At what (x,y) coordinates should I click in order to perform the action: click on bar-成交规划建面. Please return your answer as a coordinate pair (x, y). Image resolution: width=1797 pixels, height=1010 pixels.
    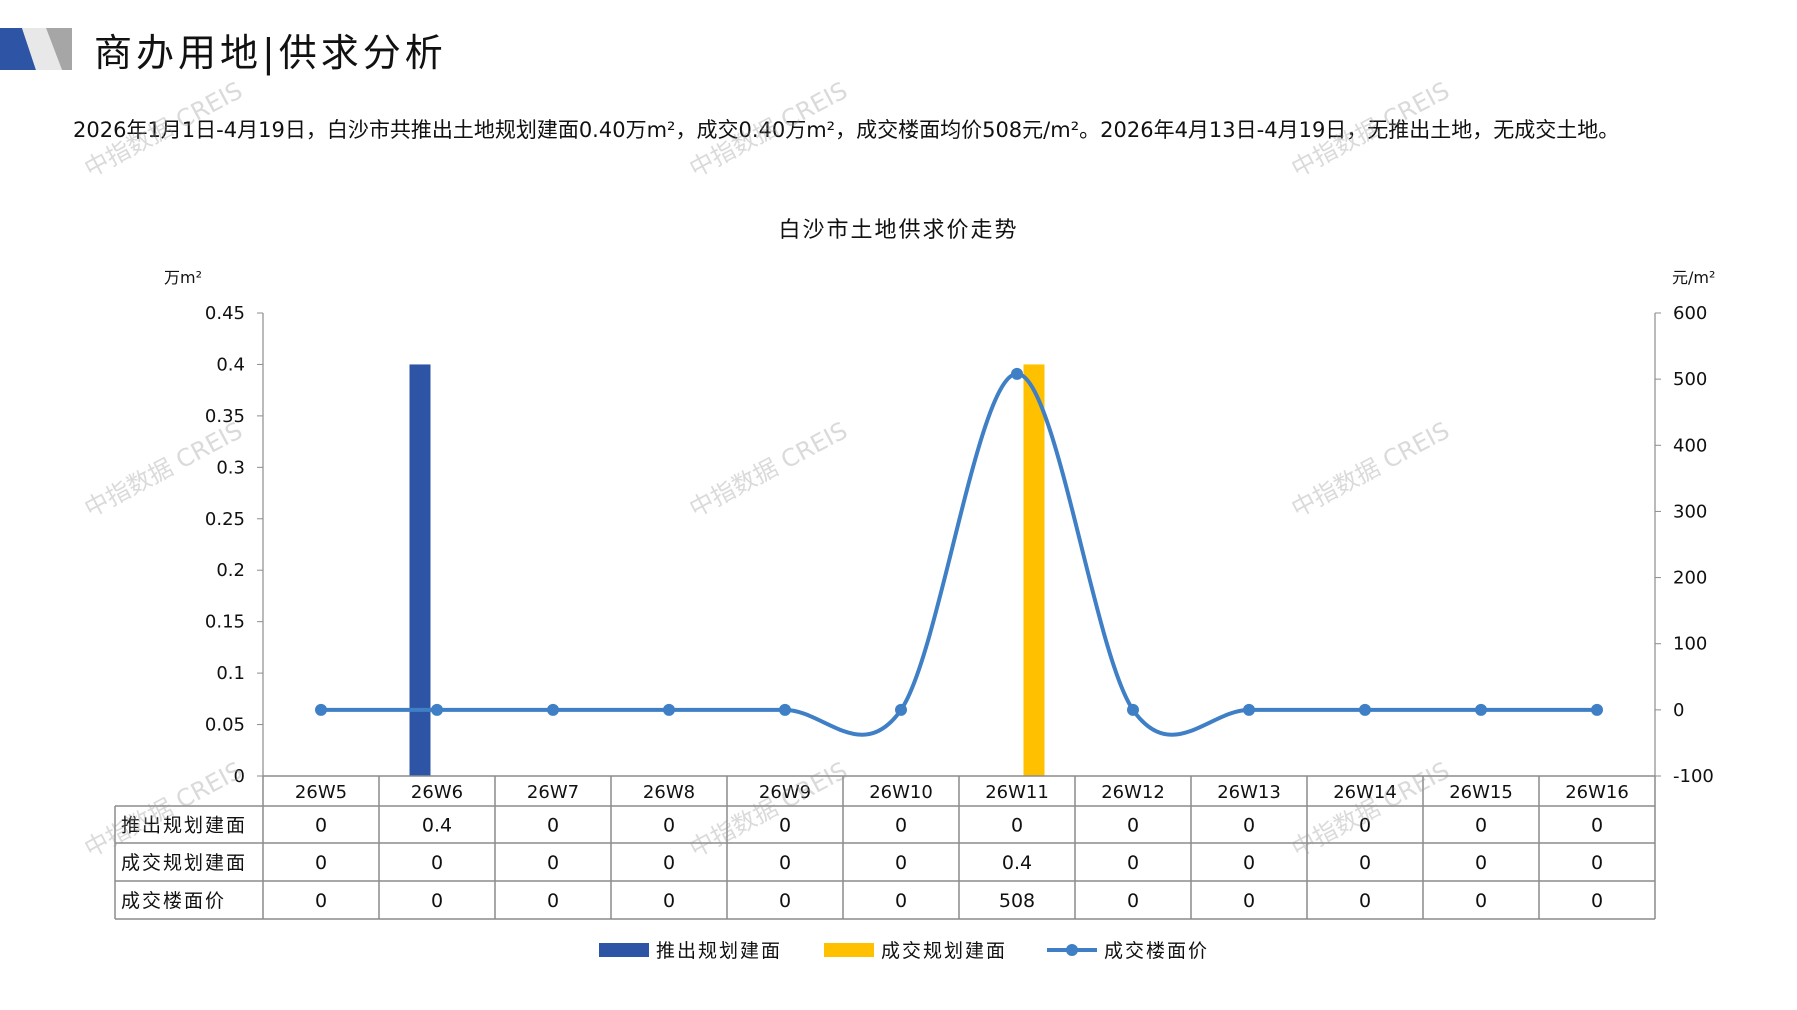
    Looking at the image, I should click on (1034, 570).